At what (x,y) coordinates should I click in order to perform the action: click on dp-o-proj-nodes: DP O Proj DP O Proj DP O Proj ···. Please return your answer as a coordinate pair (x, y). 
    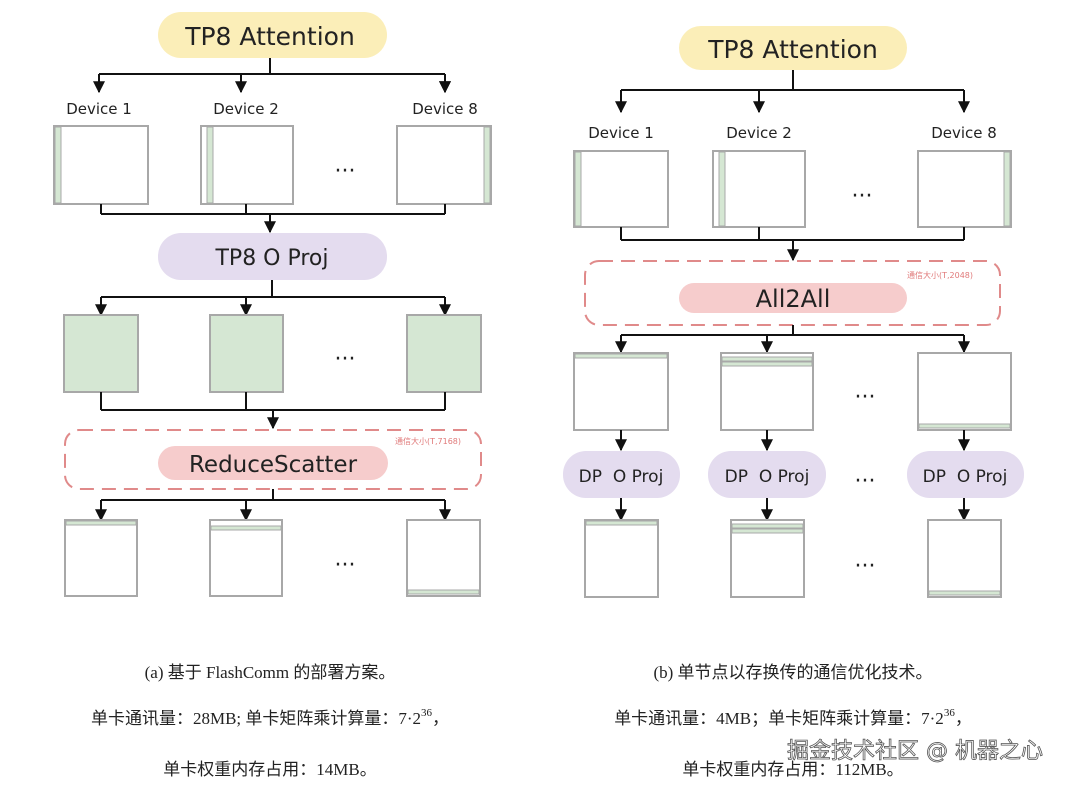
    Looking at the image, I should click on (793, 474).